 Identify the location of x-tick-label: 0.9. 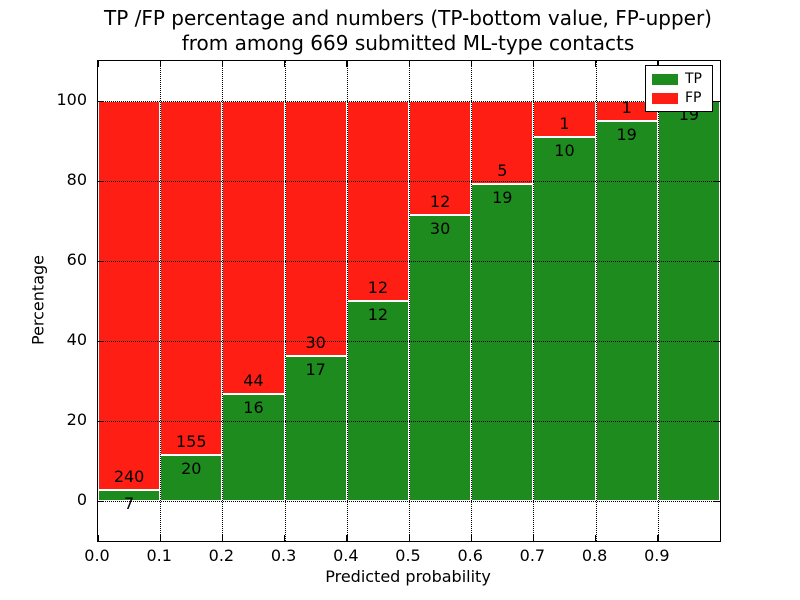
(657, 555).